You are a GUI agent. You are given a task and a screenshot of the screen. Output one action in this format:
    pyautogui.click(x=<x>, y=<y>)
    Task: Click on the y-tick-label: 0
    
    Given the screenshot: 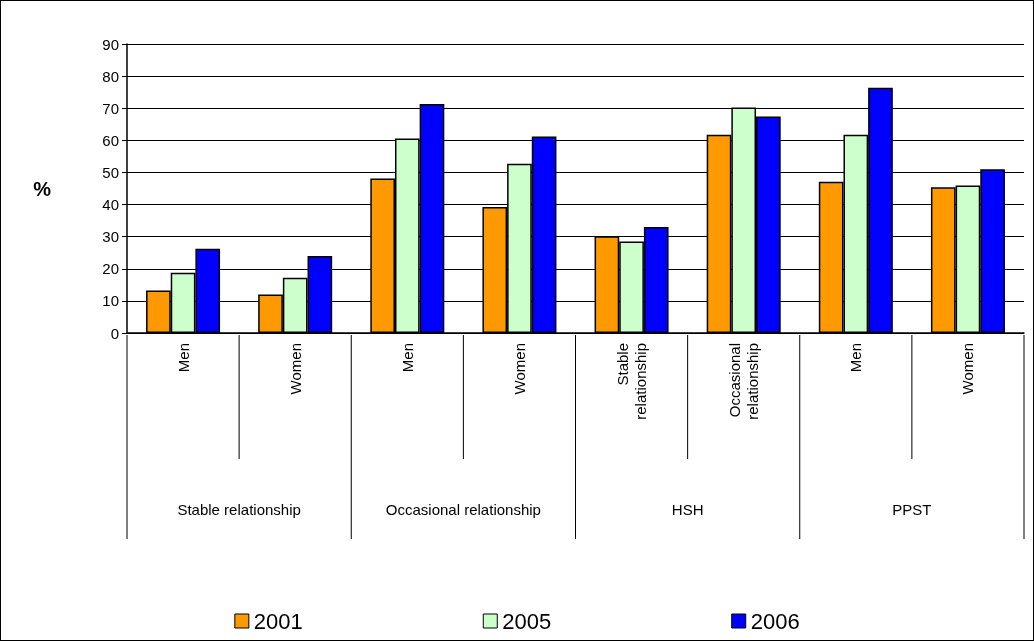 What is the action you would take?
    pyautogui.click(x=114, y=333)
    